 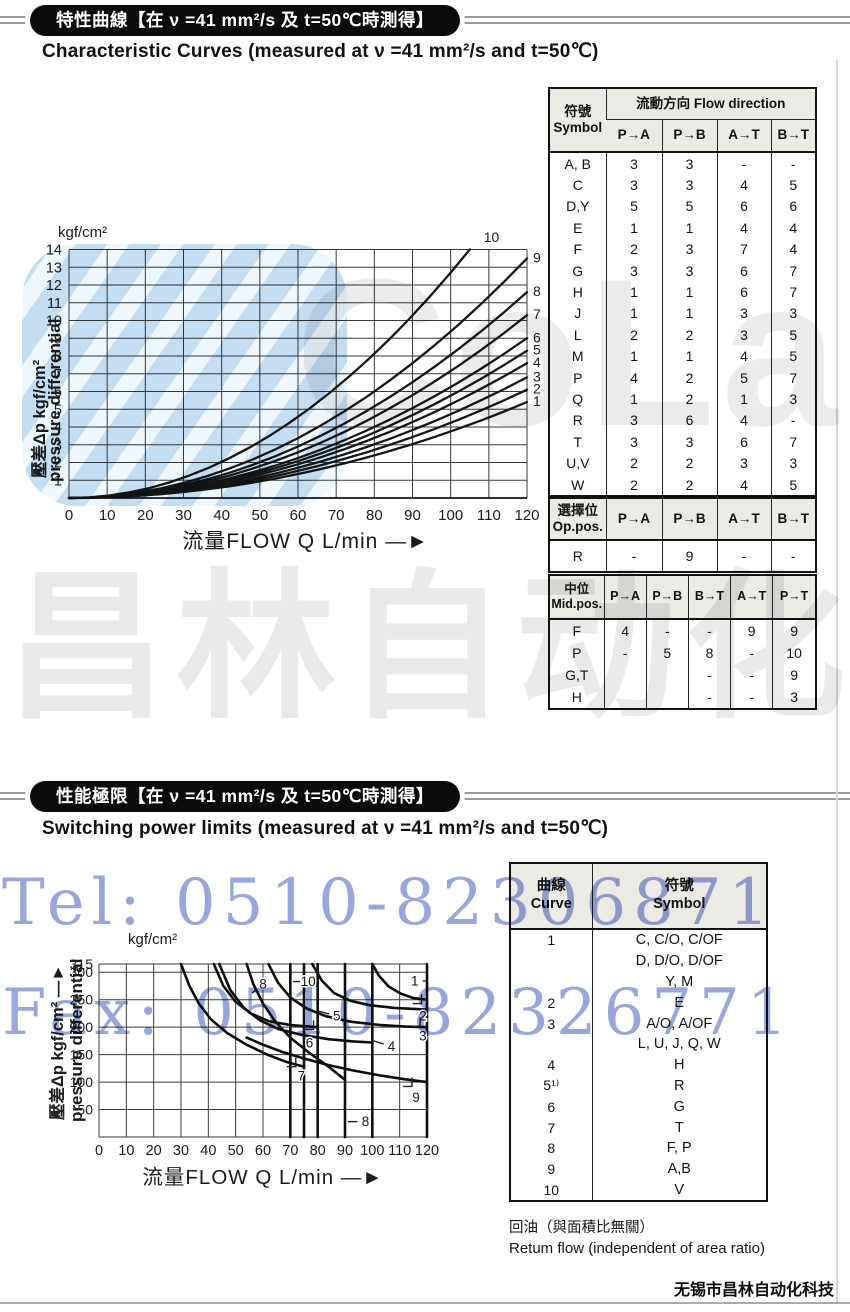 I want to click on chart2-ylabel-en: pressure differential, so click(x=76, y=1040).